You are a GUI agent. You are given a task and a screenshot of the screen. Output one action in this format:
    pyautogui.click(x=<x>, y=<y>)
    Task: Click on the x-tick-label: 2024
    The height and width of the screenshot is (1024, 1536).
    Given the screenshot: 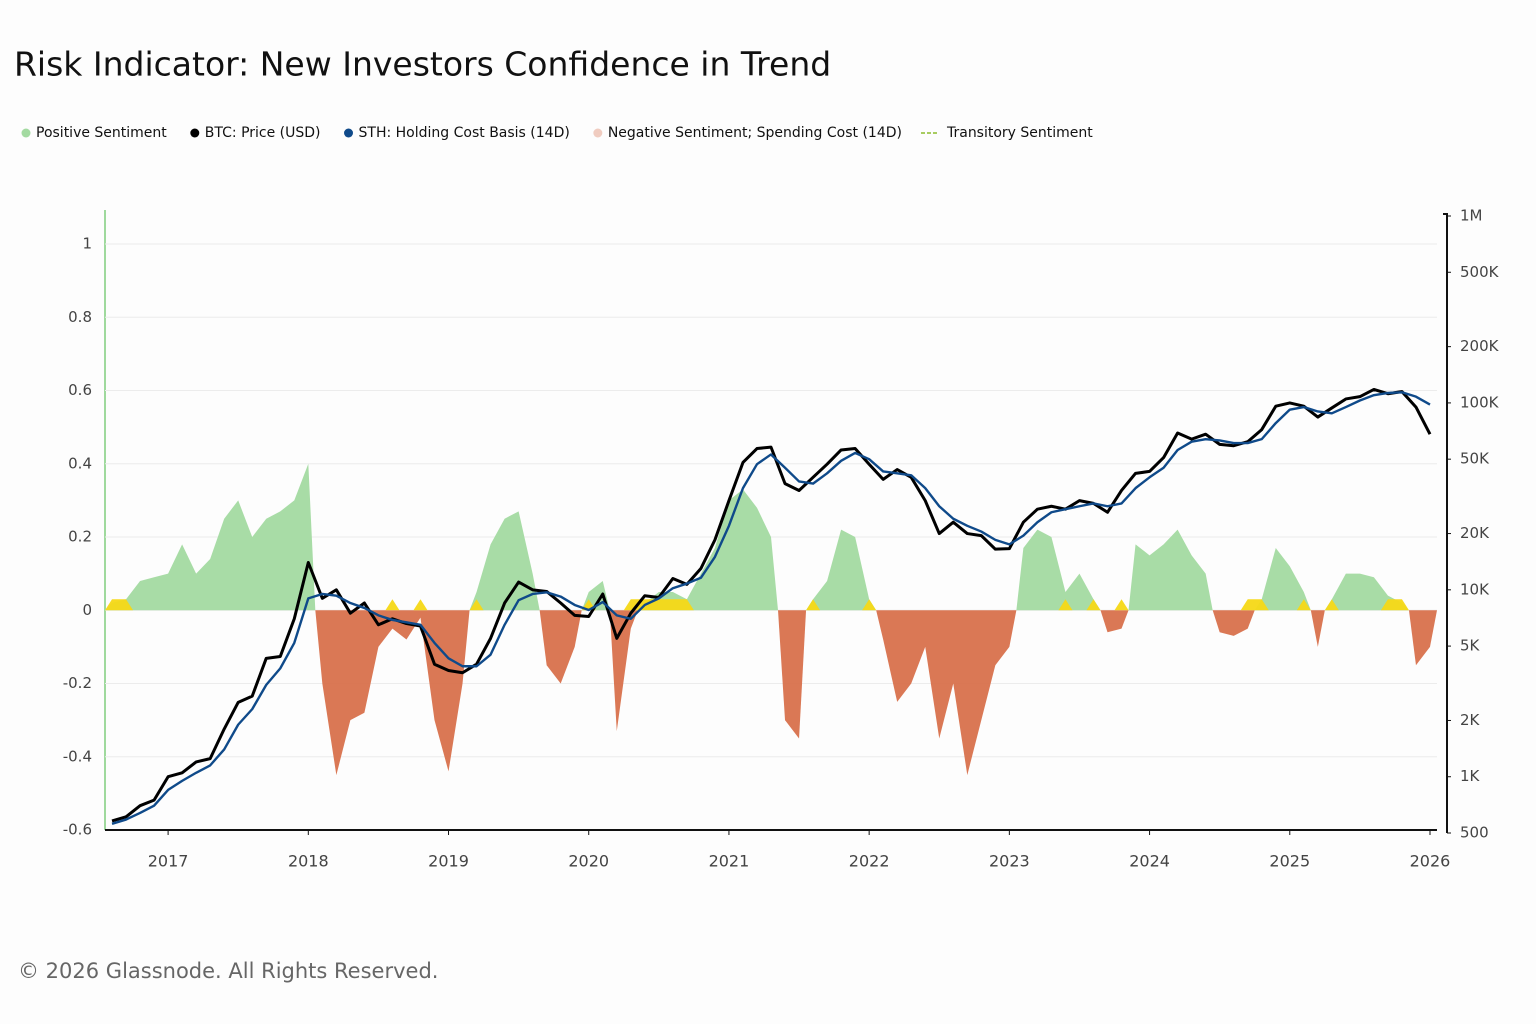 What is the action you would take?
    pyautogui.click(x=1149, y=861)
    